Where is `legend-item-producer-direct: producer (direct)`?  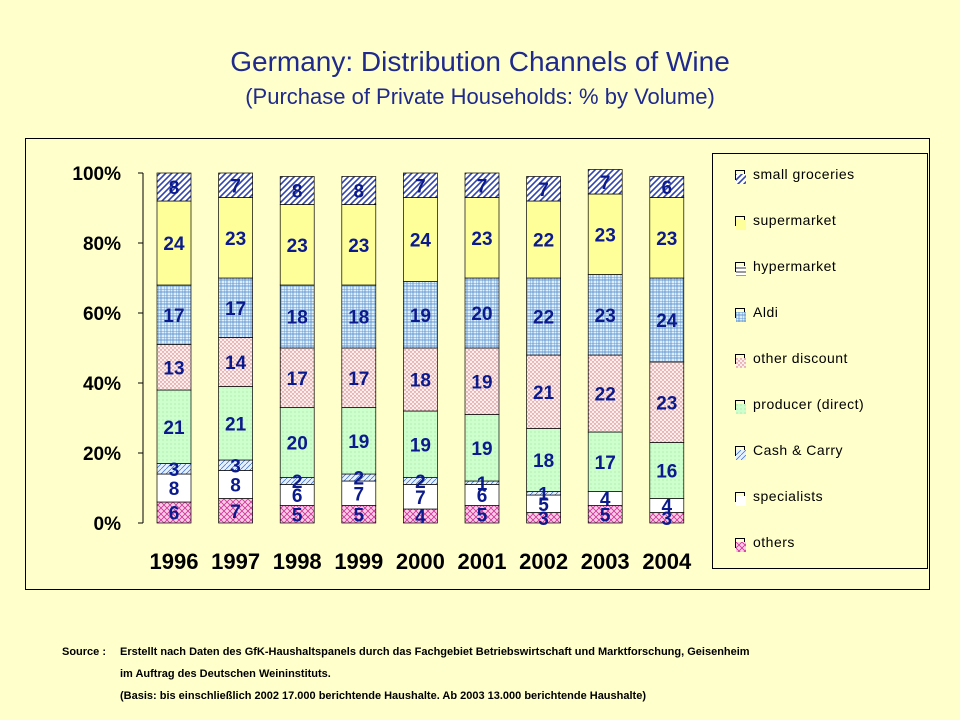
legend-item-producer-direct: producer (direct) is located at coordinates (829, 406).